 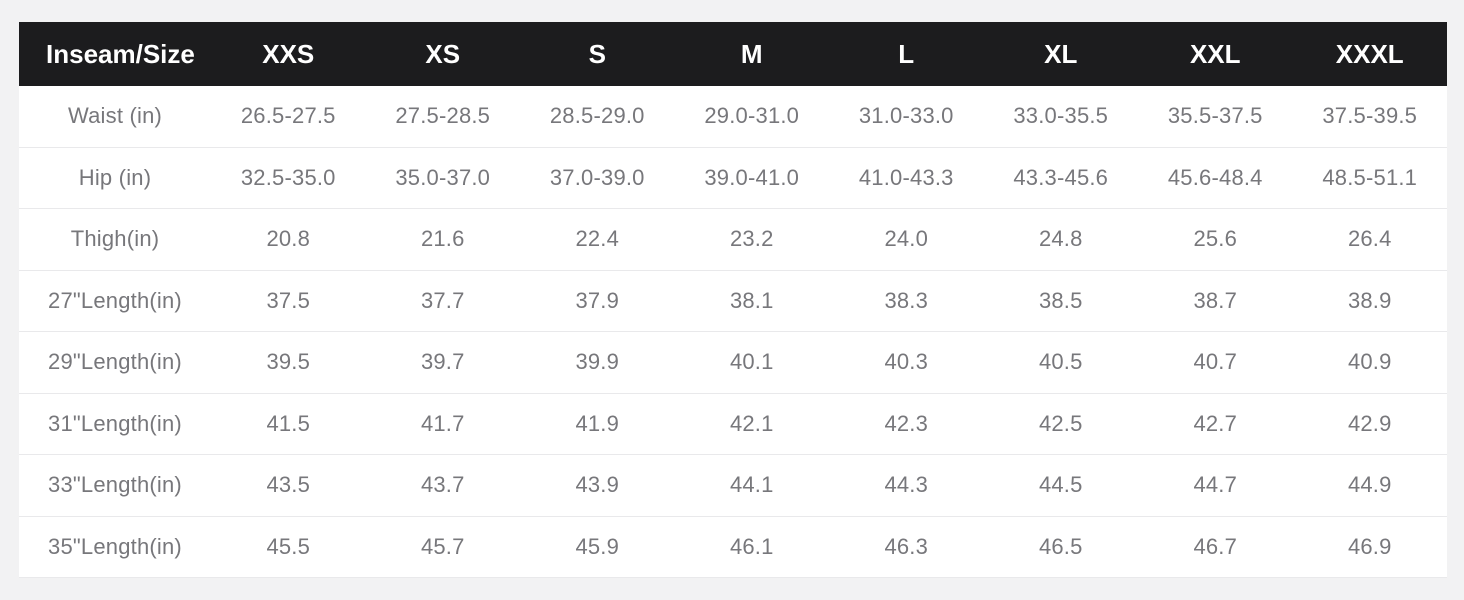 What do you see at coordinates (1369, 547) in the screenshot?
I see `measurement-cell: 46.9` at bounding box center [1369, 547].